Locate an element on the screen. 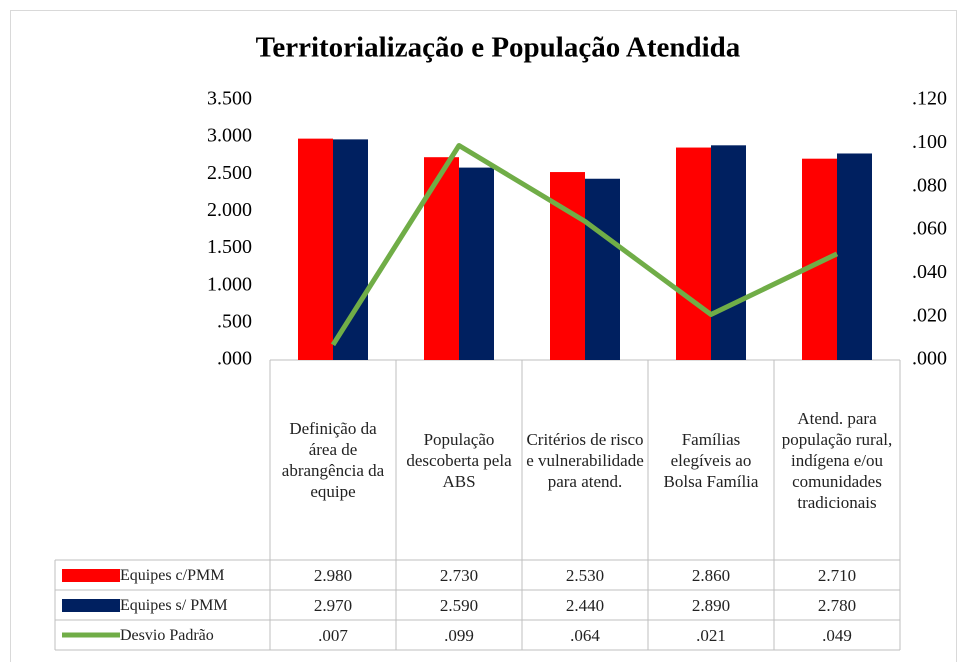 The height and width of the screenshot is (662, 967). table-value: .007 is located at coordinates (333, 635).